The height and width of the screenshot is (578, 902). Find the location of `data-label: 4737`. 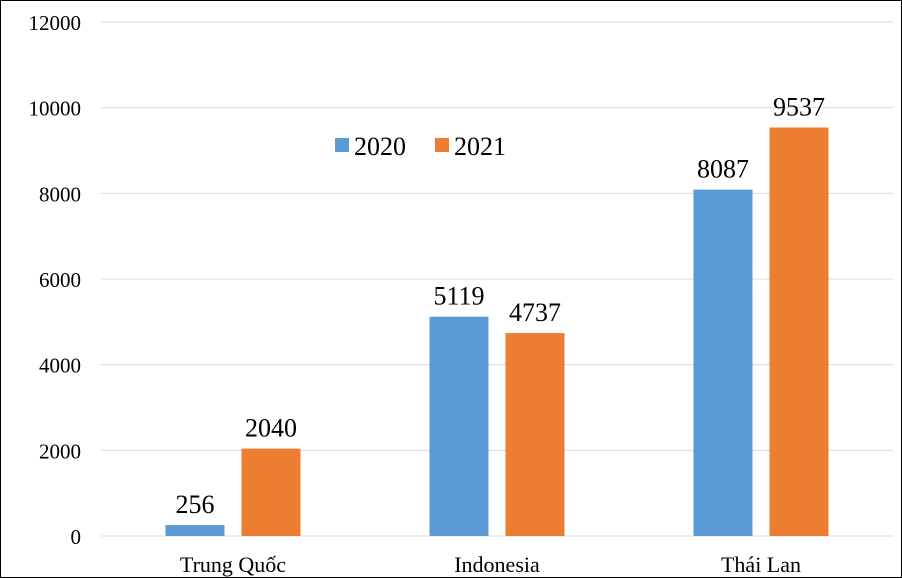

data-label: 4737 is located at coordinates (535, 312).